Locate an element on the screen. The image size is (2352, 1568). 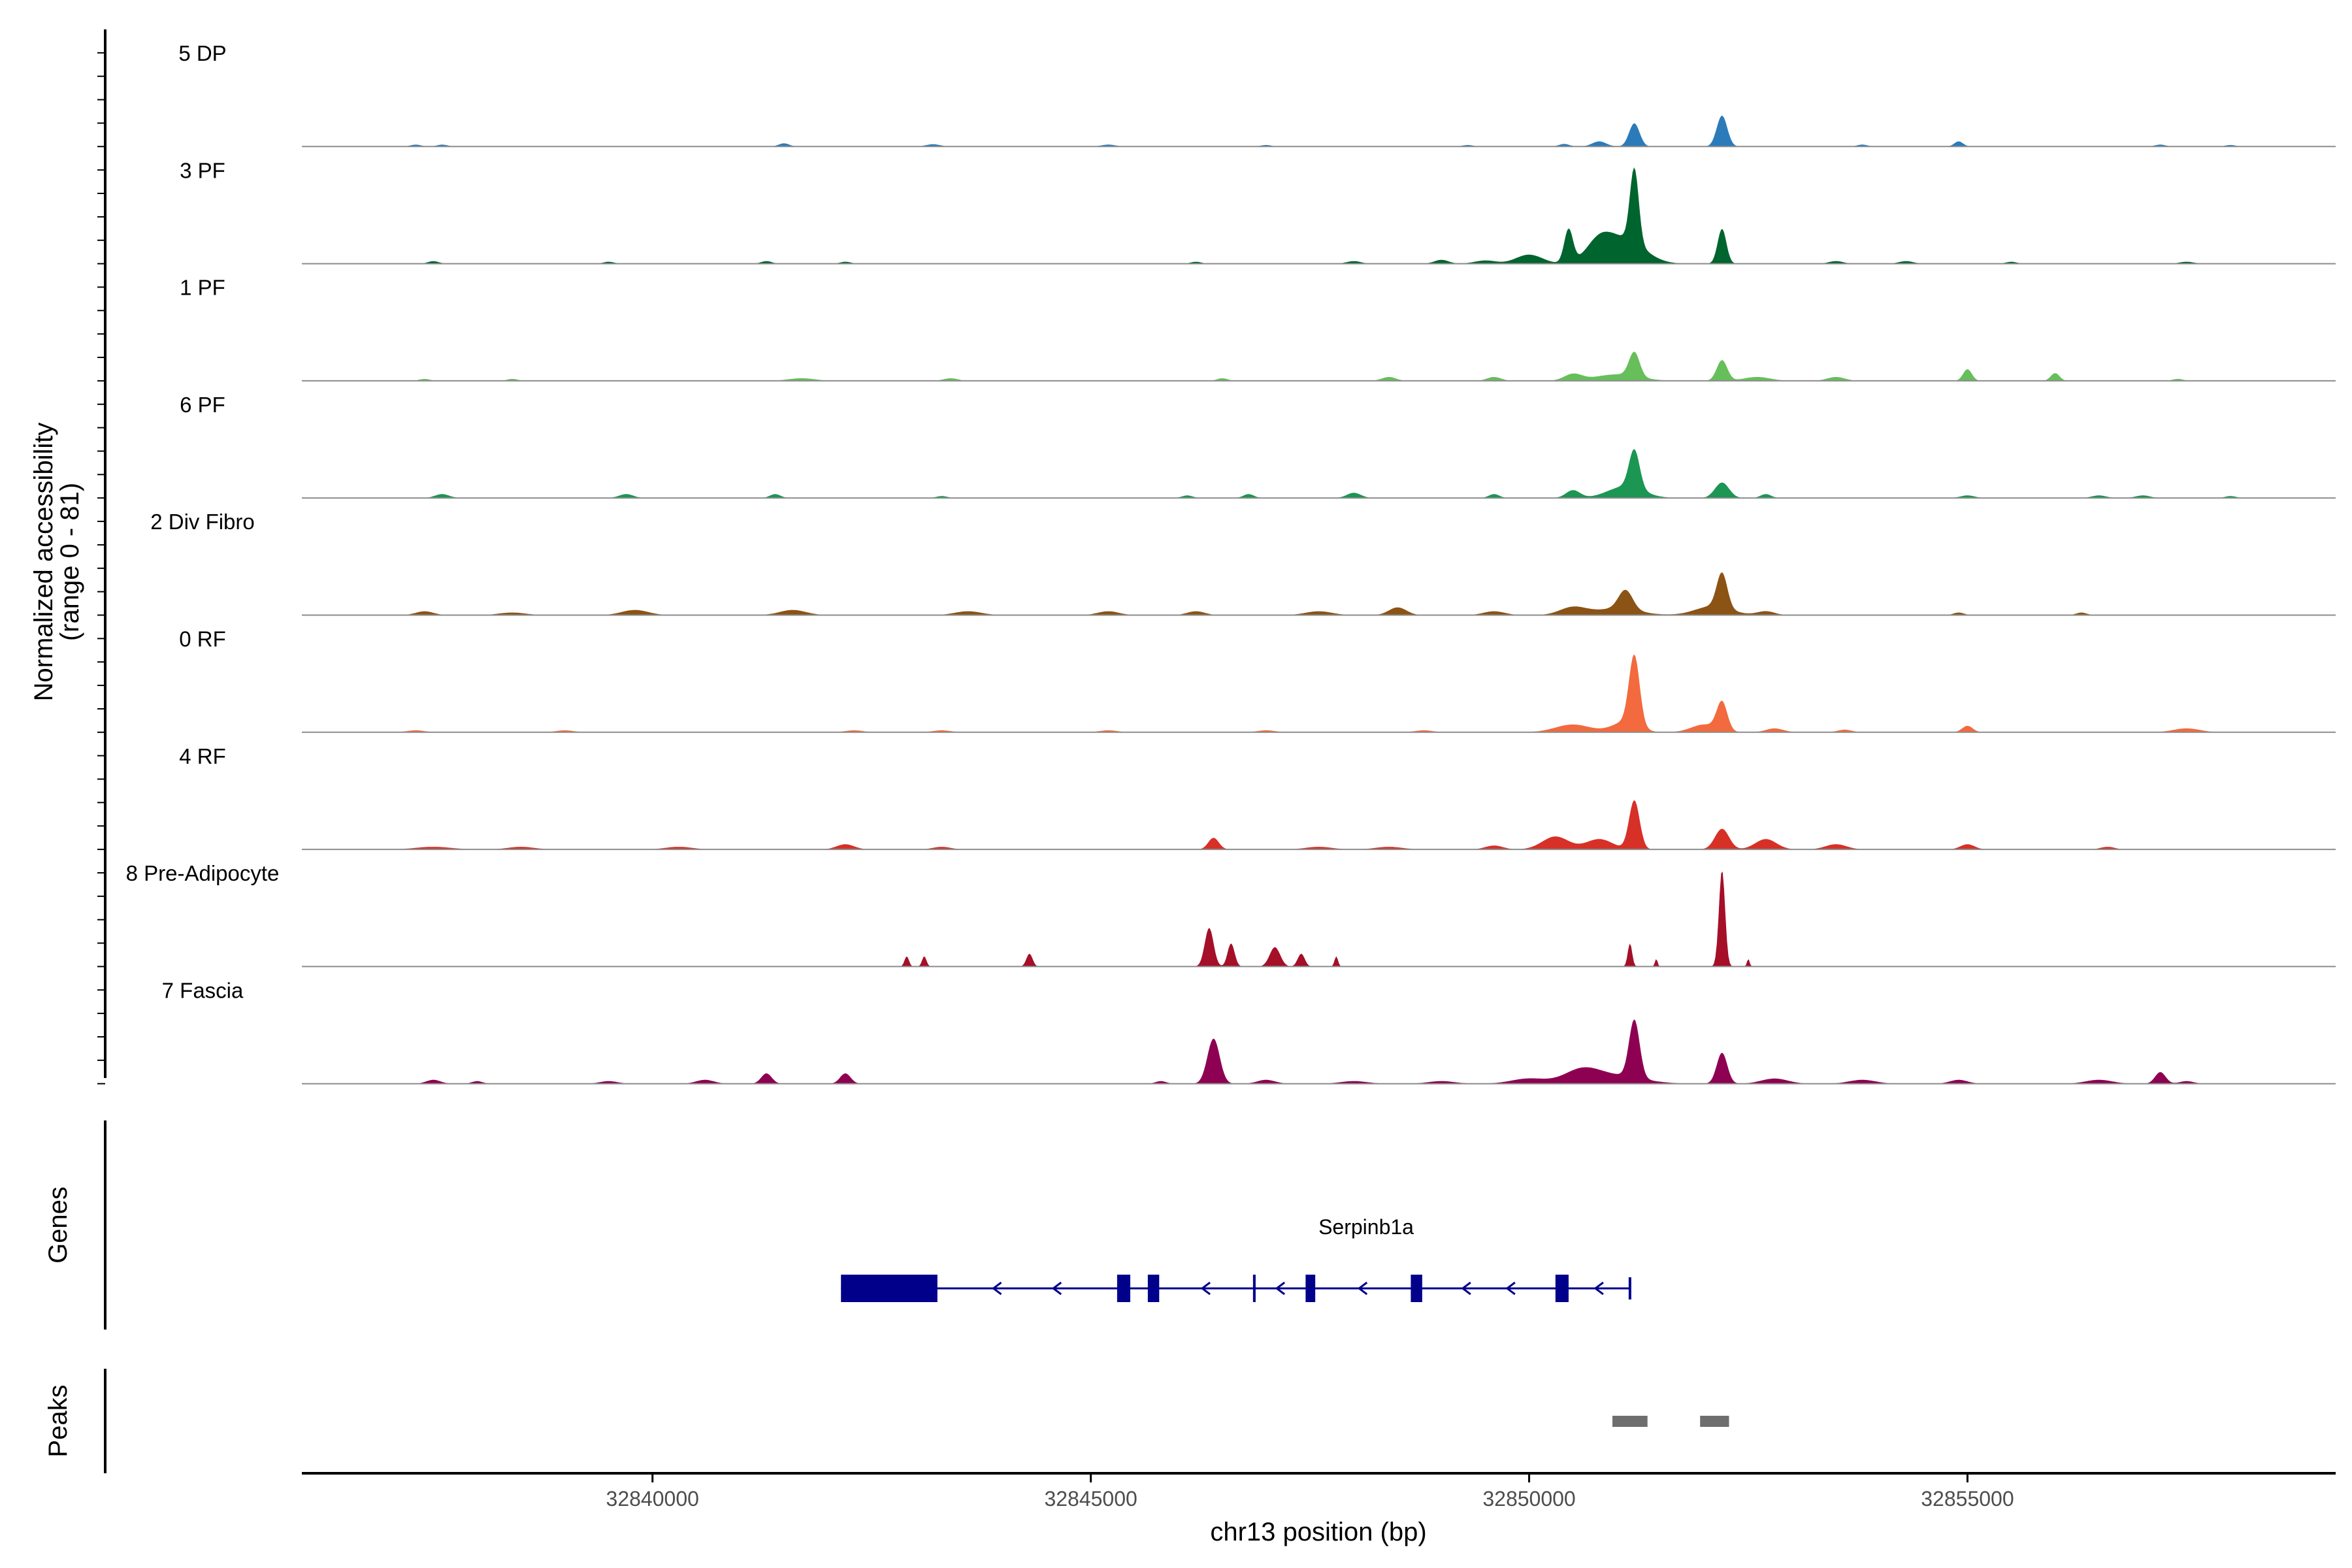
y-axis-title: Normalized accessibility is located at coordinates (43, 562).